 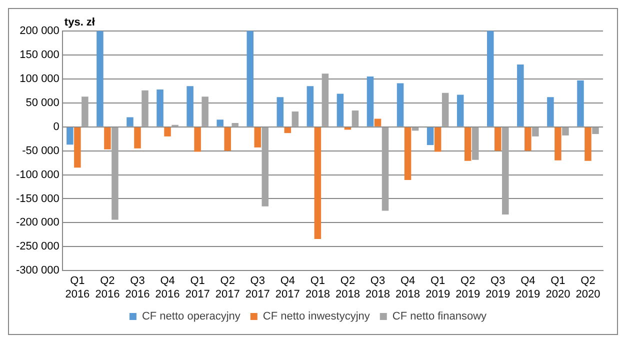 I want to click on legend-label: CF netto finansowy, so click(x=440, y=316).